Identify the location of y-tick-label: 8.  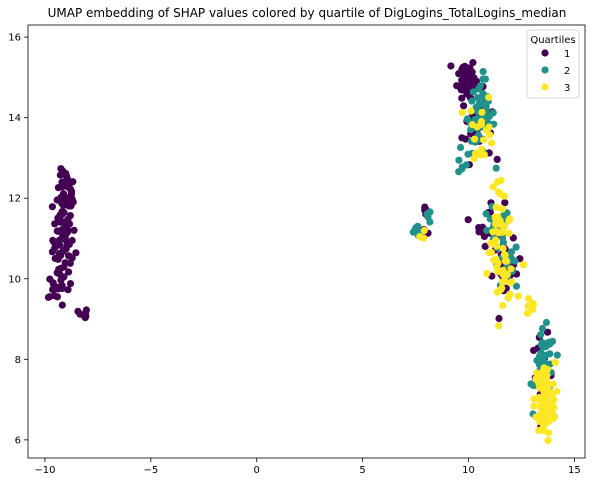
(18, 360).